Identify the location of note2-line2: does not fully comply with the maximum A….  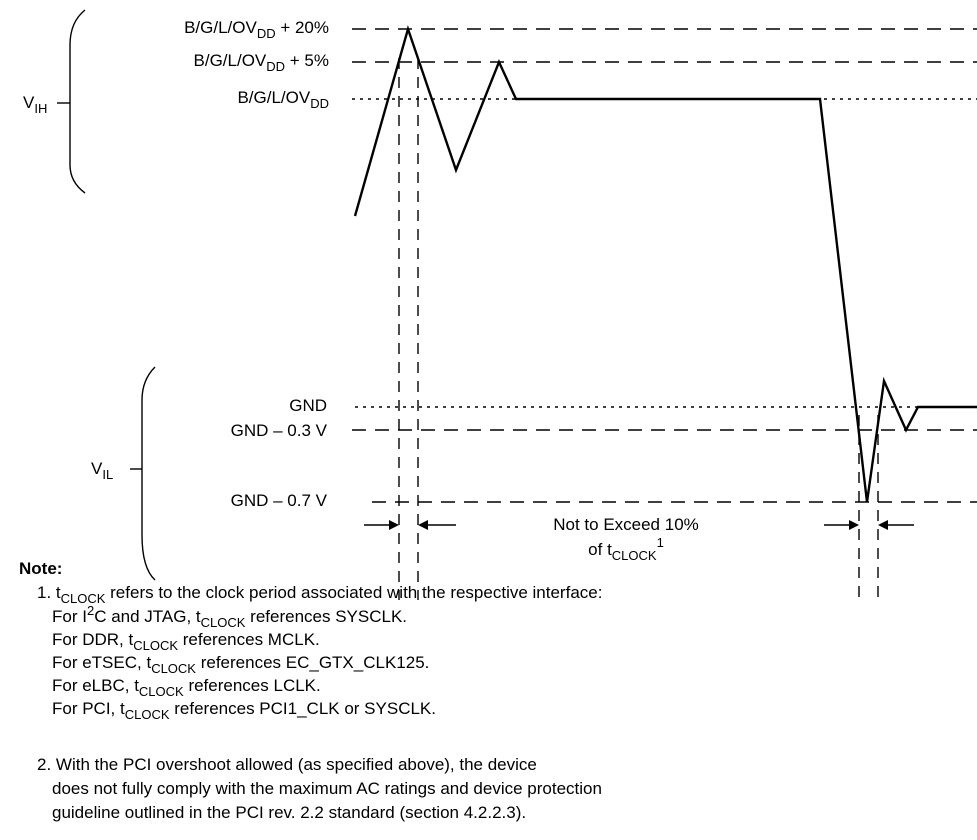
(327, 788).